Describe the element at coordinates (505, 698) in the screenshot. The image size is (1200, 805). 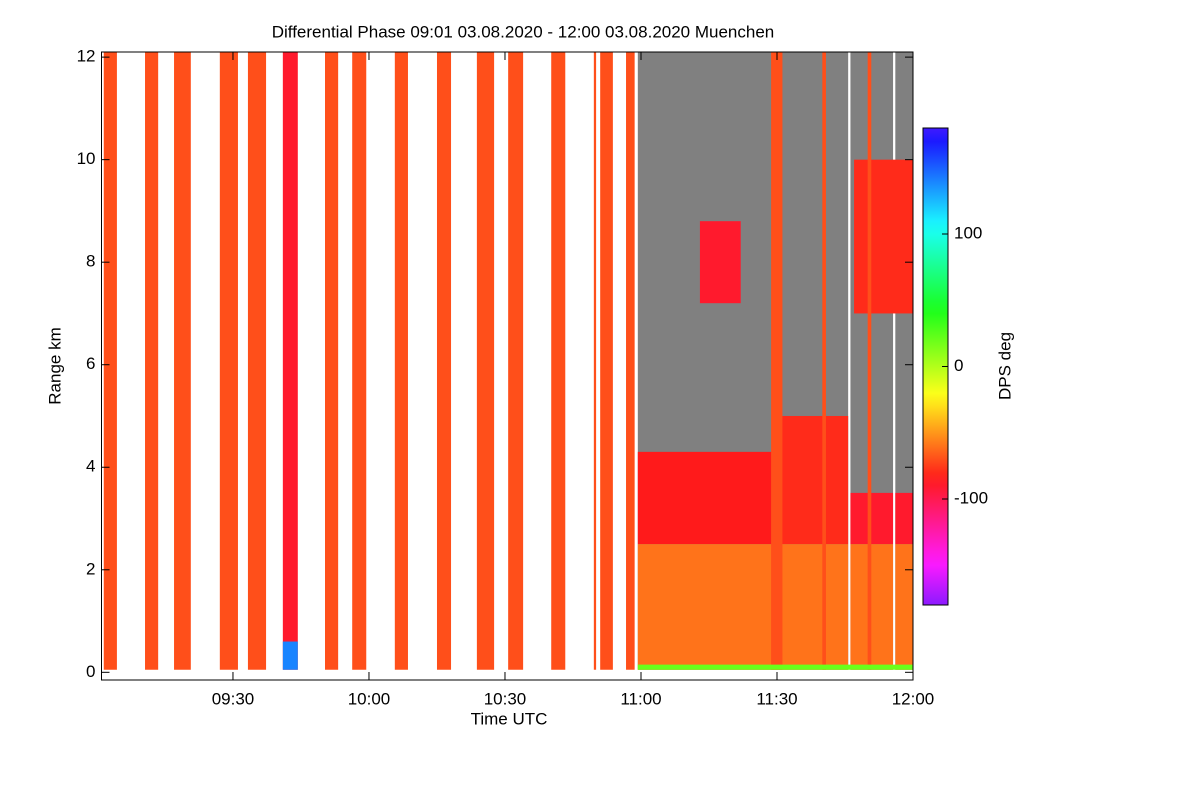
I see `x-tick-label: 10:30` at that location.